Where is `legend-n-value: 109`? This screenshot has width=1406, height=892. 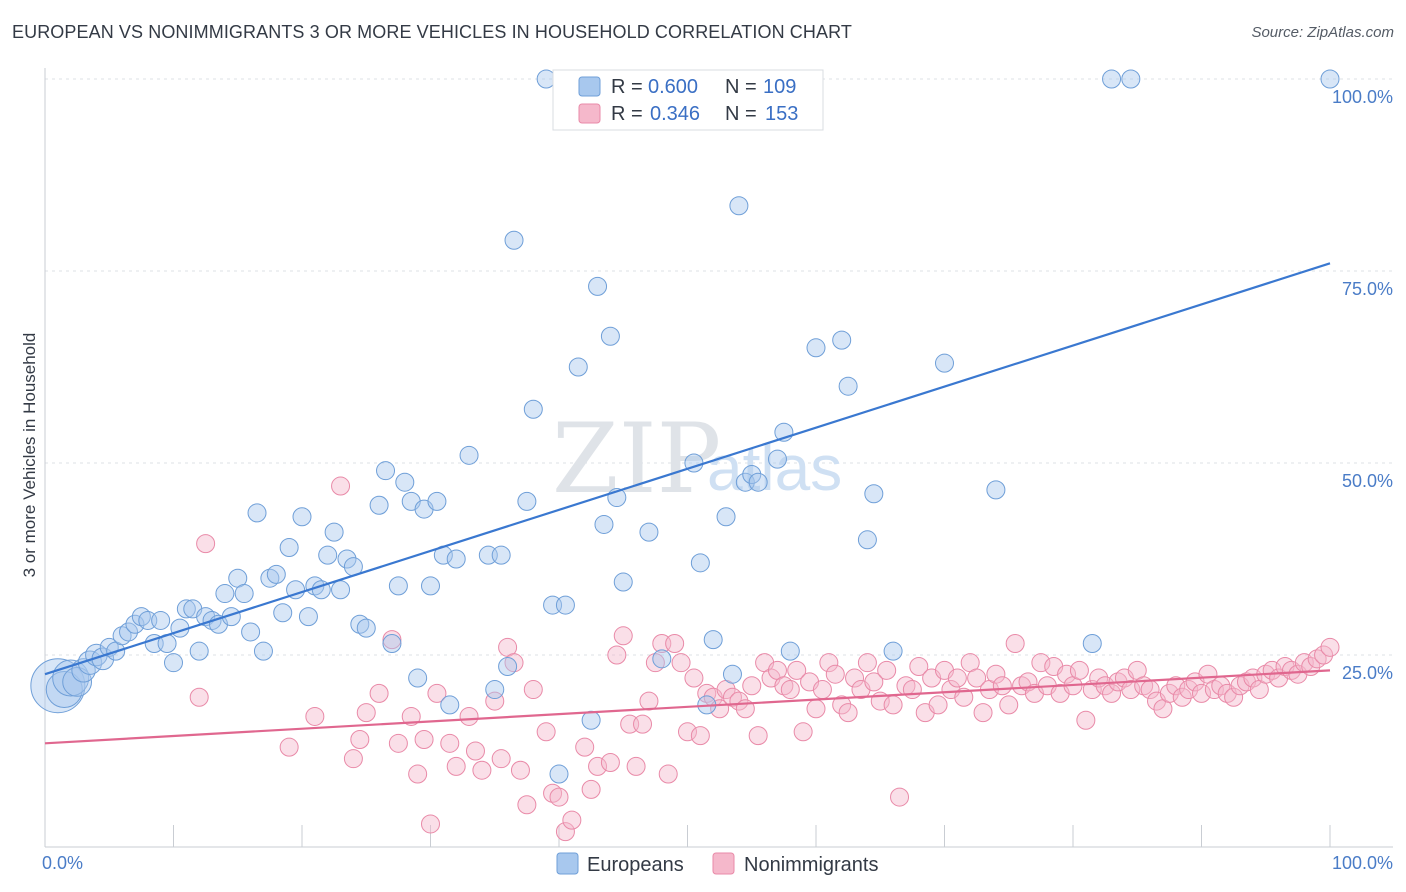 legend-n-value: 109 is located at coordinates (779, 87).